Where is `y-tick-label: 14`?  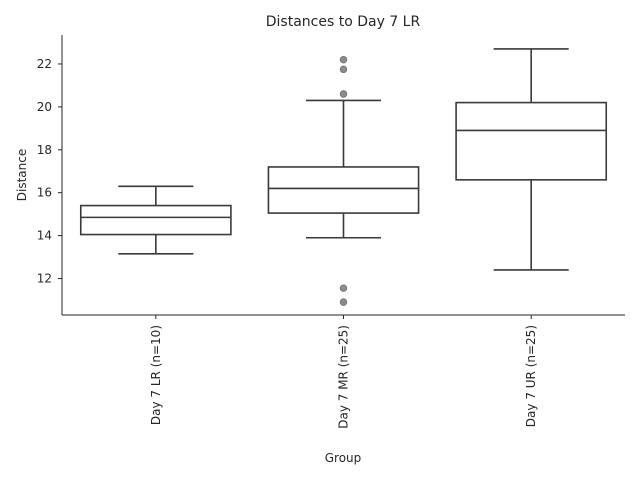
y-tick-label: 14 is located at coordinates (44, 236).